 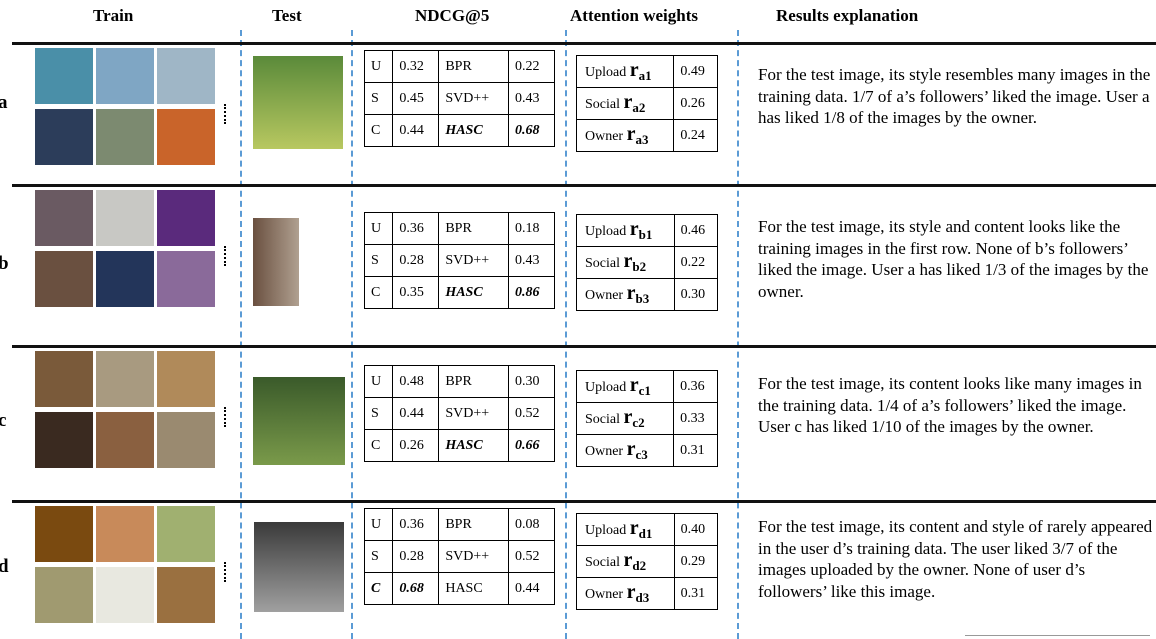 I want to click on attention-row: Social ra2 0.26, so click(x=646, y=103).